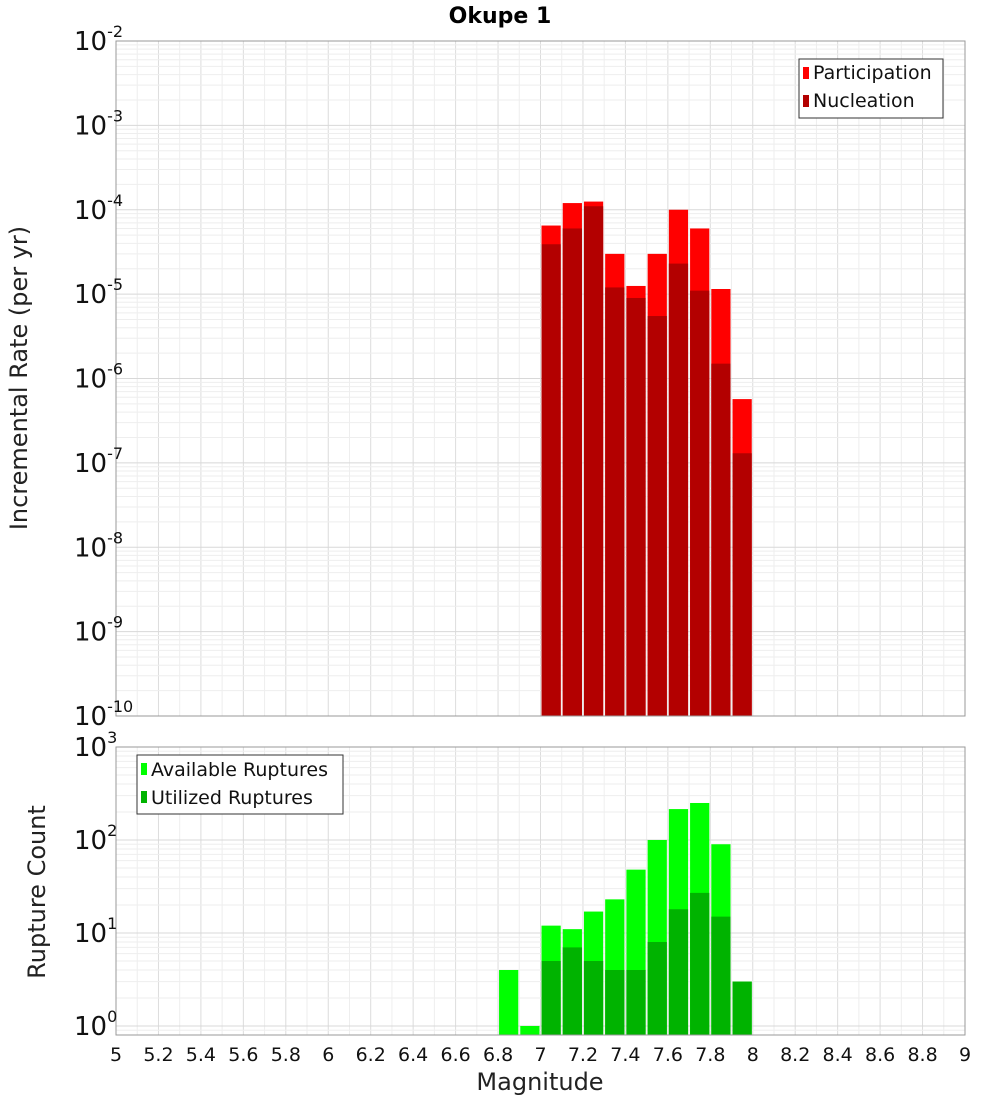 The width and height of the screenshot is (1000, 1100). I want to click on x-tick-label: 6, so click(328, 1055).